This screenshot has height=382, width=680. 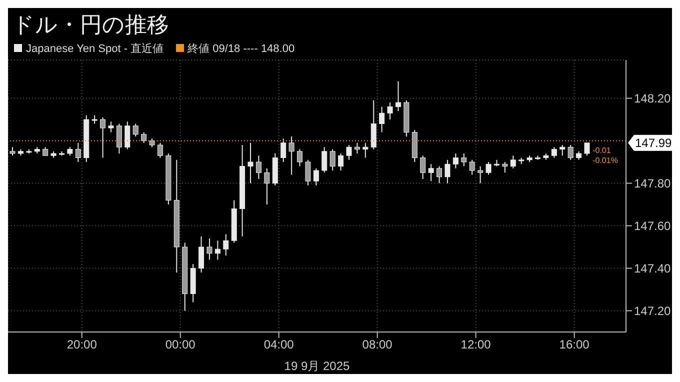 What do you see at coordinates (605, 160) in the screenshot?
I see `annotation: -0.01%` at bounding box center [605, 160].